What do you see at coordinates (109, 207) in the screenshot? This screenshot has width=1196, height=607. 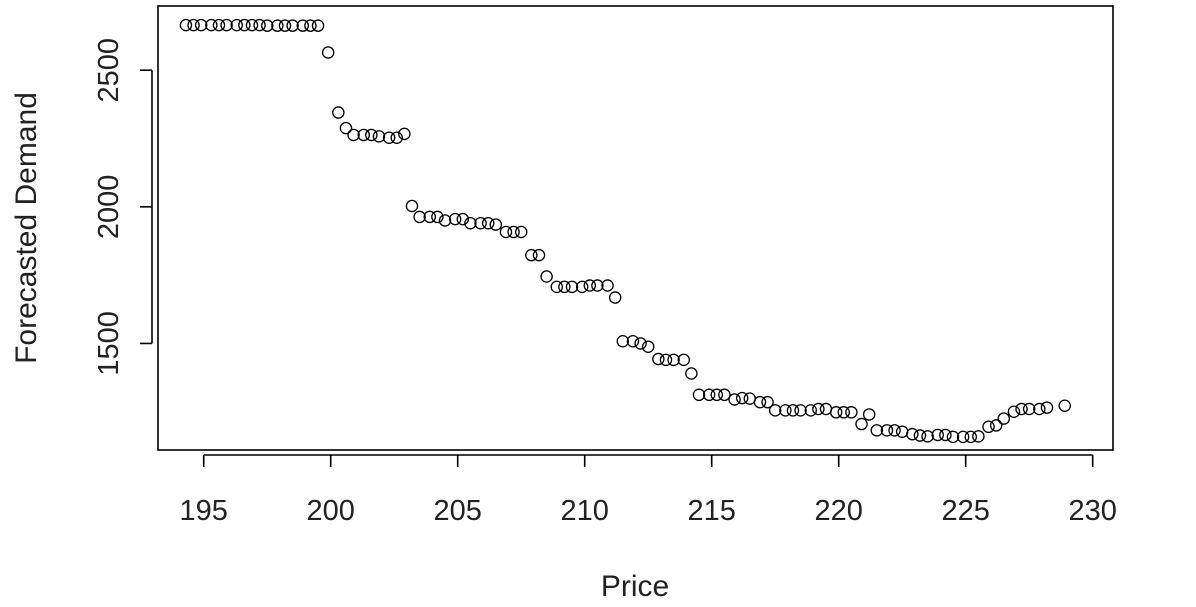 I see `y-tick-label: 2000` at bounding box center [109, 207].